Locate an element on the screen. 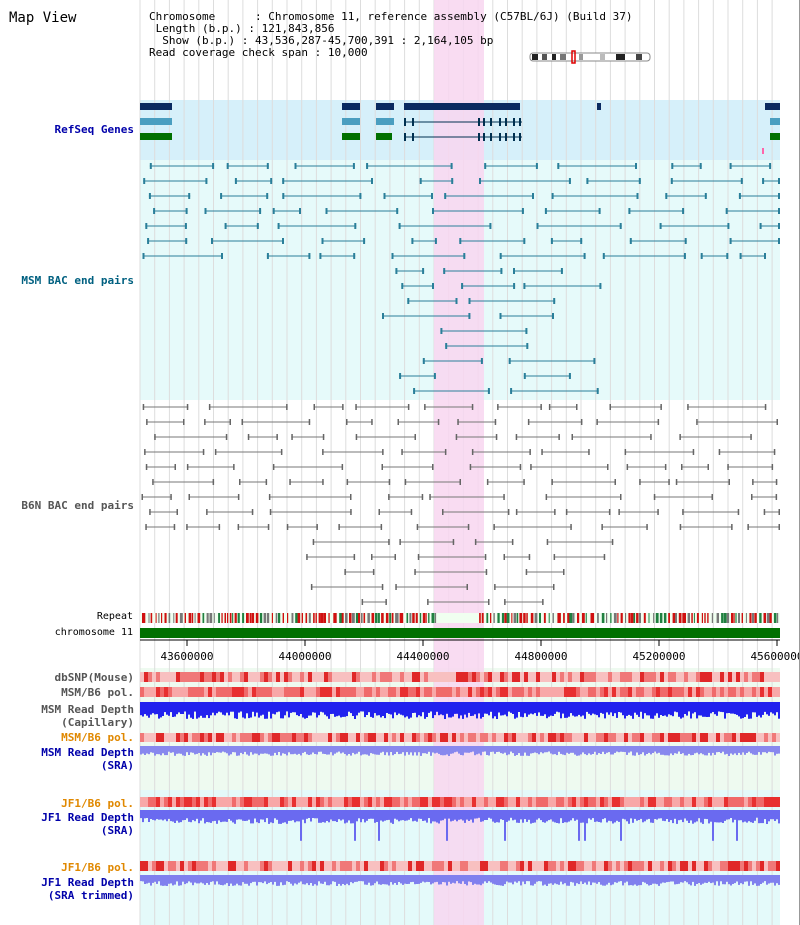 This screenshot has width=800, height=925. msm-read-depth-capillary-label-1: MSM Read Depth is located at coordinates (87, 709).